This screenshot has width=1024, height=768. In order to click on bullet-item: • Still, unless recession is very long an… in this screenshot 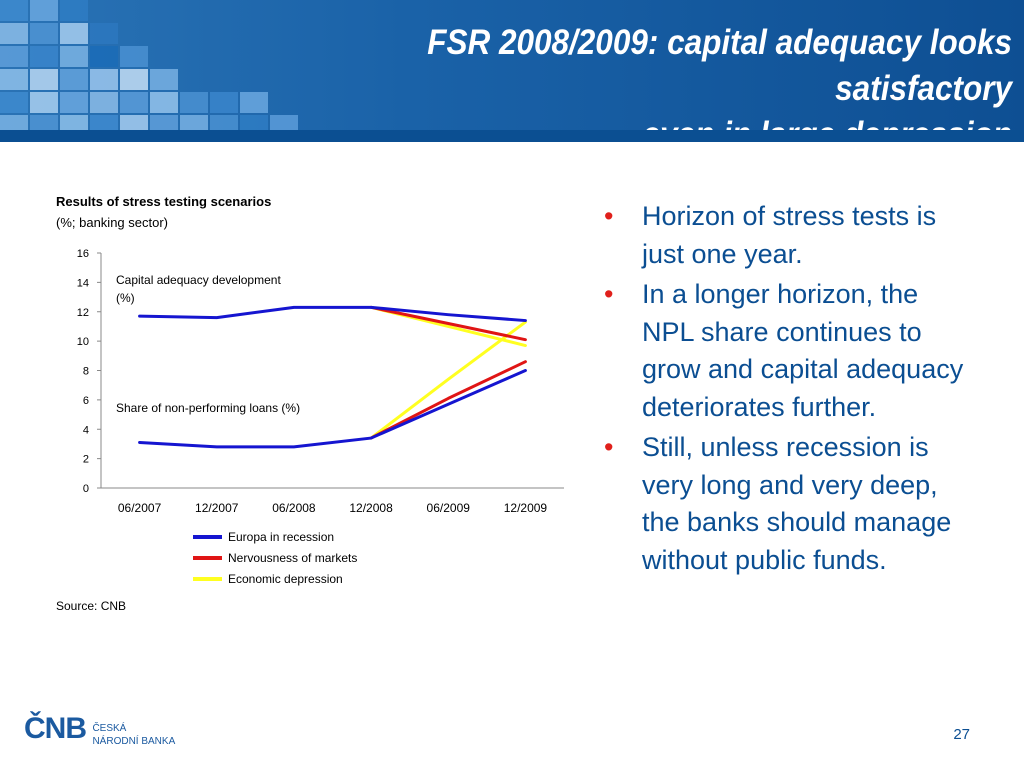, I will do `click(785, 504)`.